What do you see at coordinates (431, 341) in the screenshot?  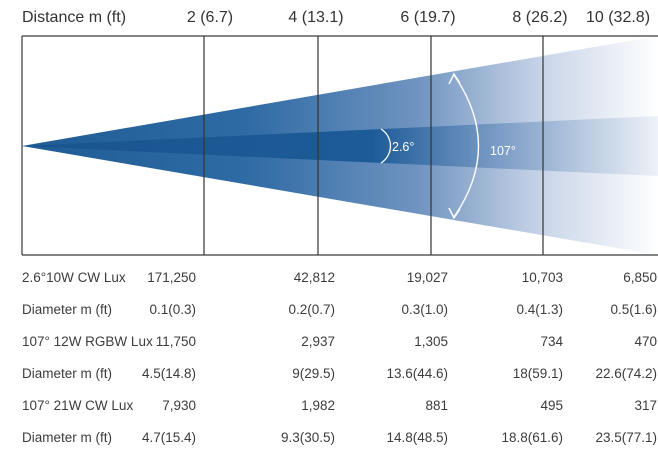 I see `table-cell: 1,305` at bounding box center [431, 341].